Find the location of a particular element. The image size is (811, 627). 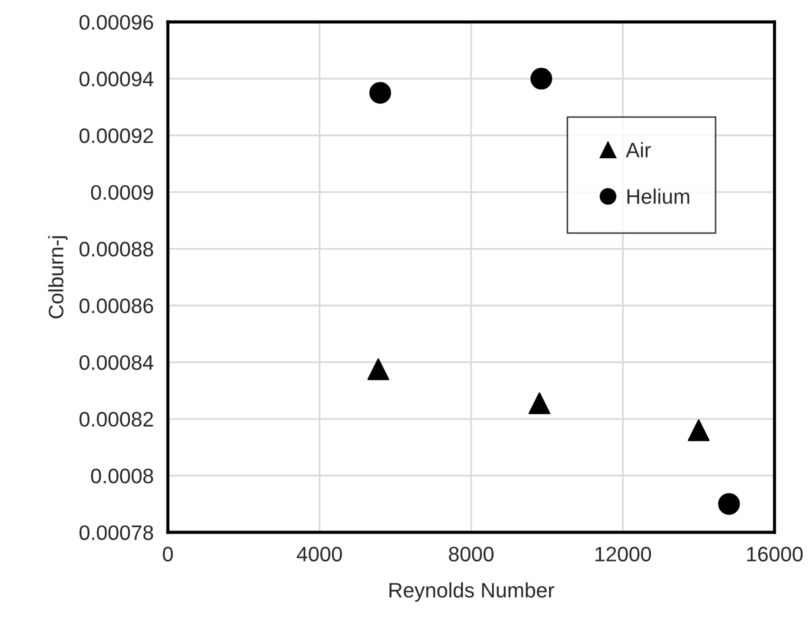

y-tick-label: 0.00088 is located at coordinates (117, 249).